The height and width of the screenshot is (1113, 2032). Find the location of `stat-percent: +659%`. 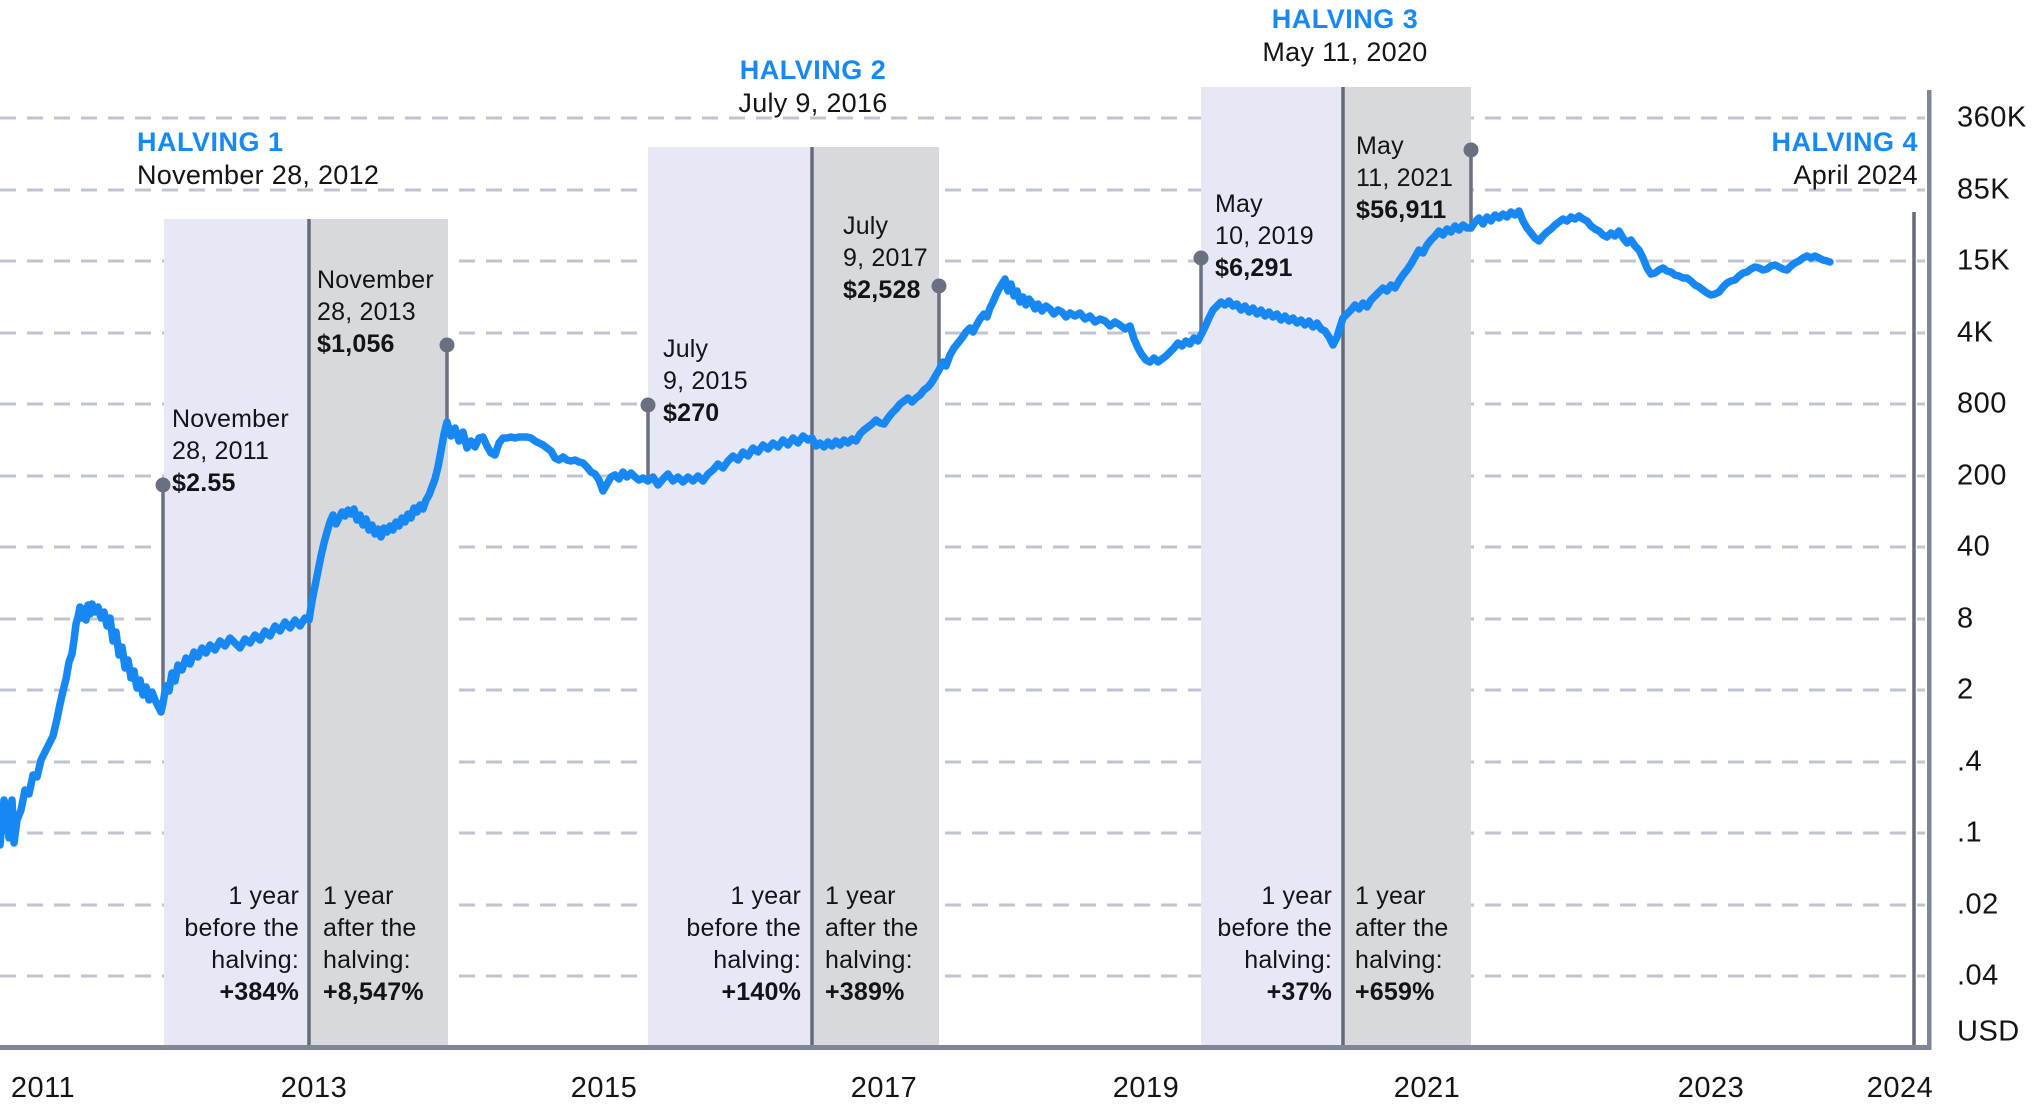

stat-percent: +659% is located at coordinates (1395, 992).